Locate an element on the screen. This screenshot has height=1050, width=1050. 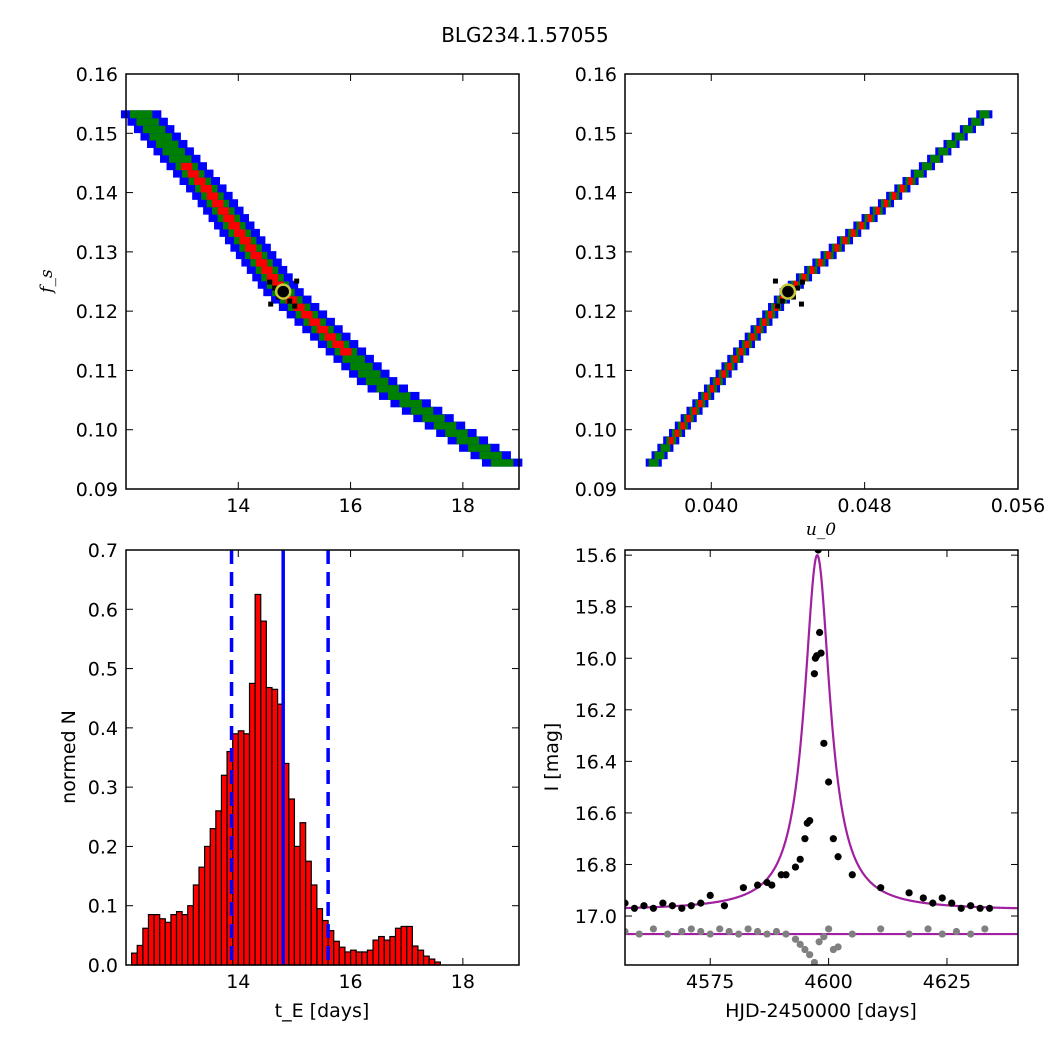
y-tick-label: 0.14 is located at coordinates (596, 194).